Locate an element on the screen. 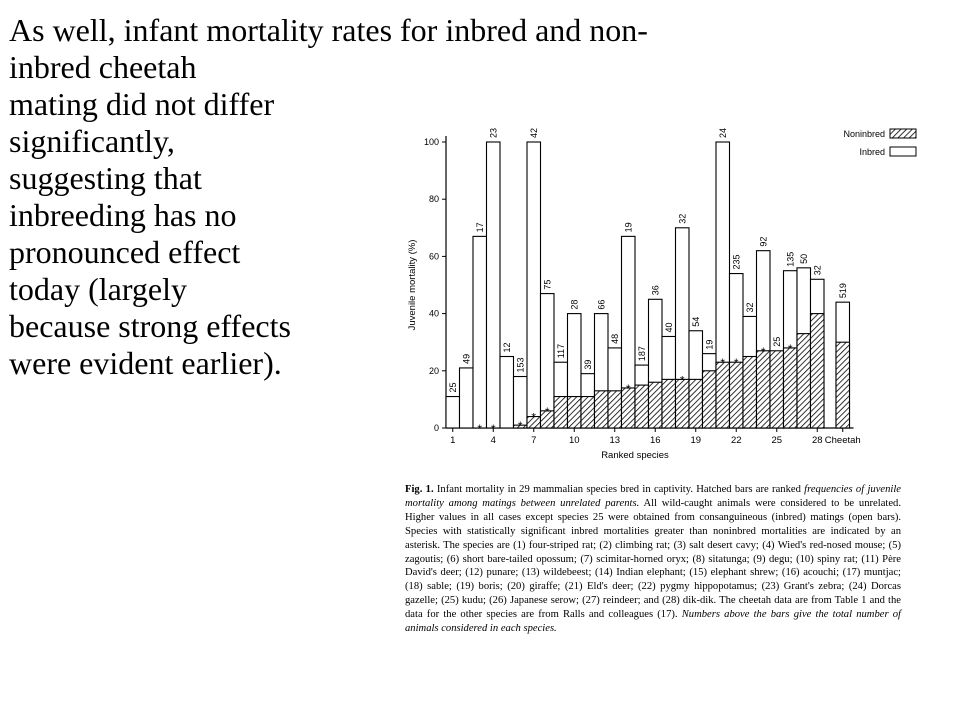  legend-open-swatch is located at coordinates (903, 151).